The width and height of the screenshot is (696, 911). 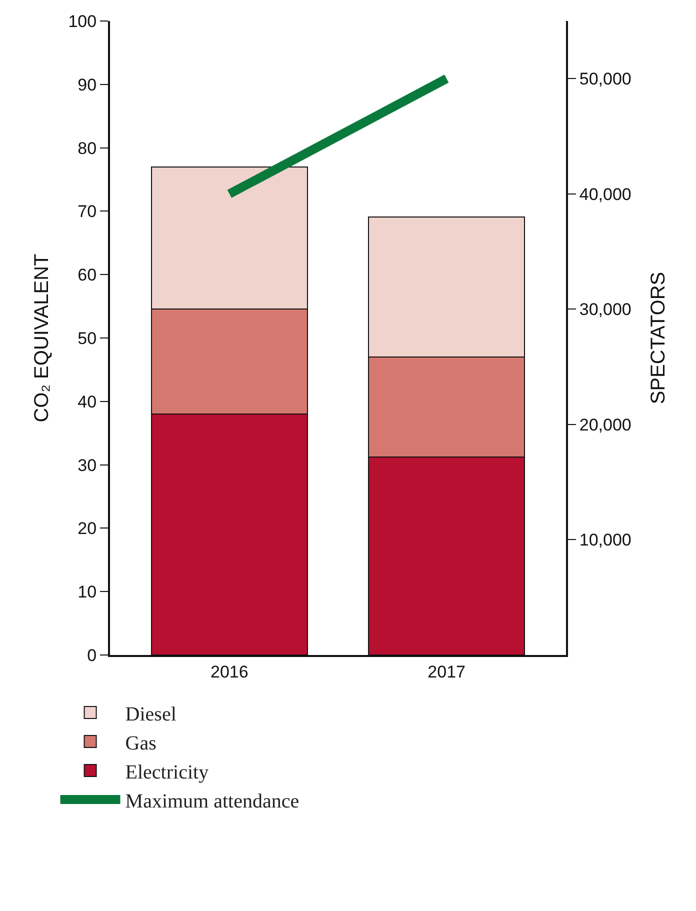 I want to click on y2-axis-title: SPECTATORS, so click(x=658, y=338).